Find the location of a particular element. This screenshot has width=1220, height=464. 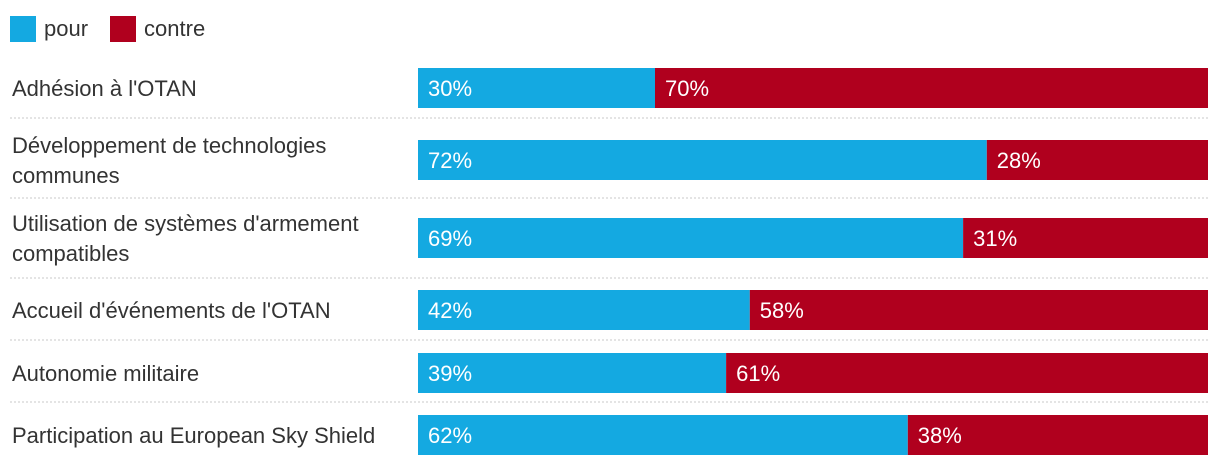

legend: pour contre is located at coordinates (118, 29).